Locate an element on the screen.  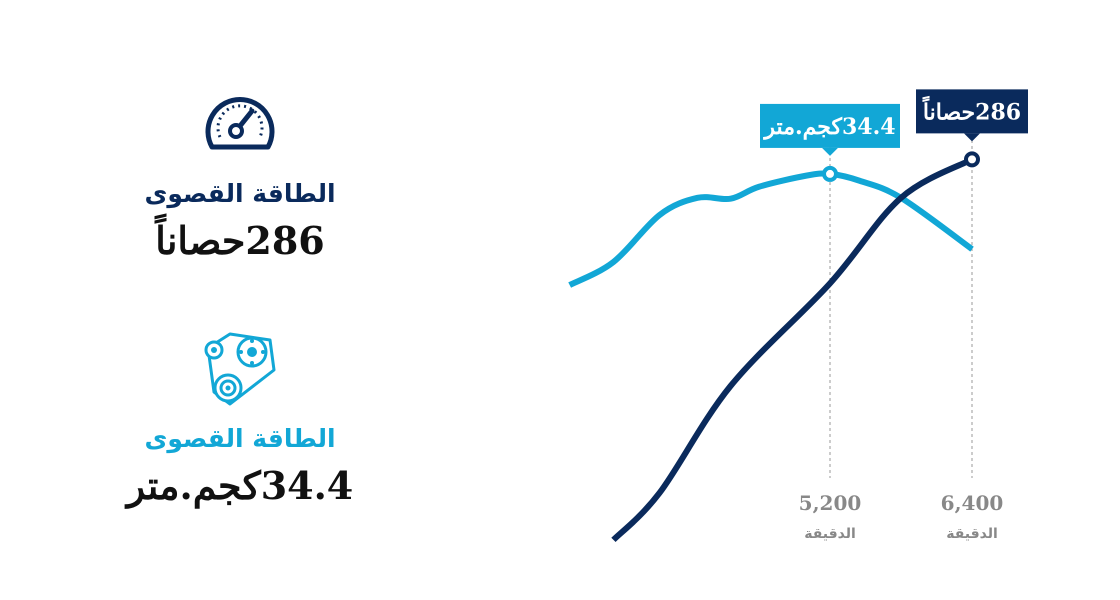
power-peak-callout: 286حصاناً is located at coordinates (972, 115).